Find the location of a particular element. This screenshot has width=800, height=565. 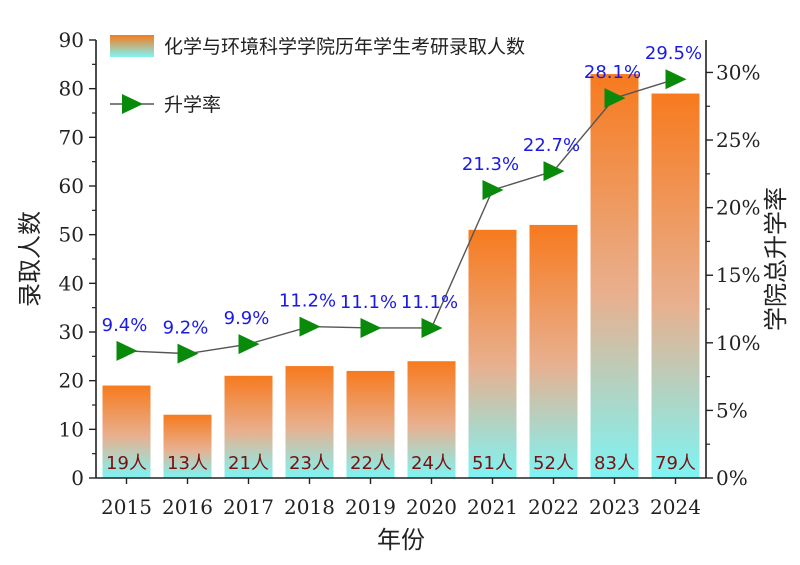

bar-2021 is located at coordinates (492, 353).